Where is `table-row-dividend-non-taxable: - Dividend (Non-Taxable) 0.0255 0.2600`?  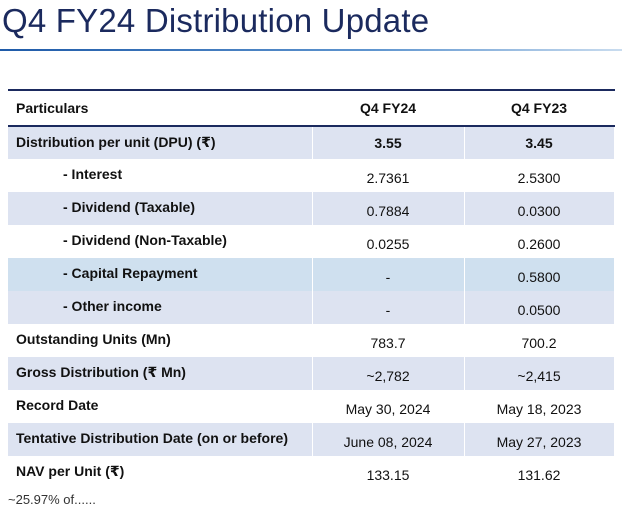 table-row-dividend-non-taxable: - Dividend (Non-Taxable) 0.0255 0.2600 is located at coordinates (311, 241).